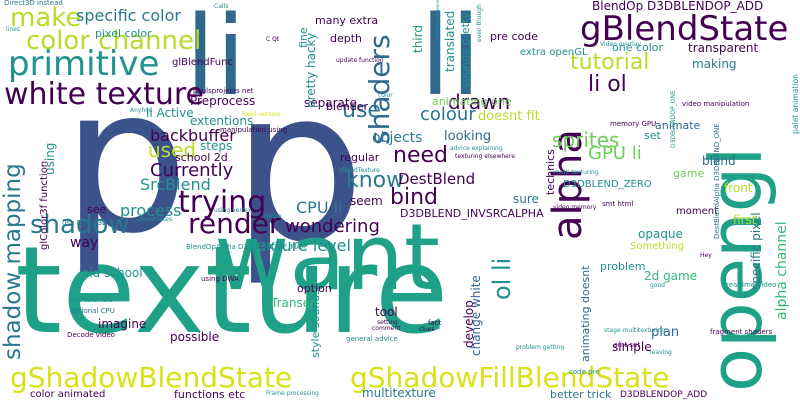 The height and width of the screenshot is (400, 800). I want to click on word-school-2d: school 2d, so click(201, 157).